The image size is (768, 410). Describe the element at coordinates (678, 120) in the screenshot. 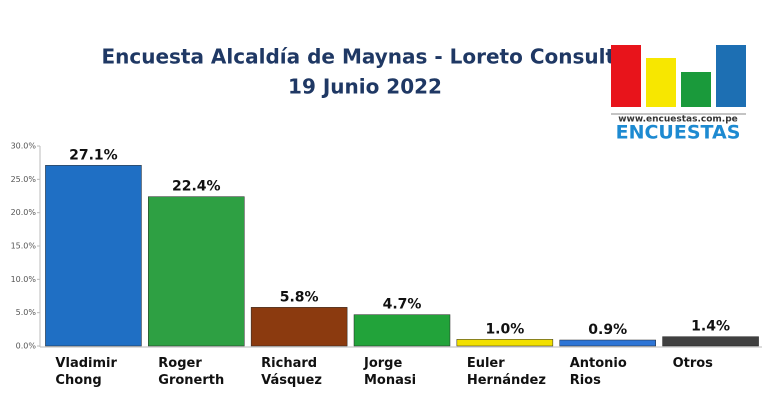

I see `logo-url: www.encuestas.com.pe` at that location.